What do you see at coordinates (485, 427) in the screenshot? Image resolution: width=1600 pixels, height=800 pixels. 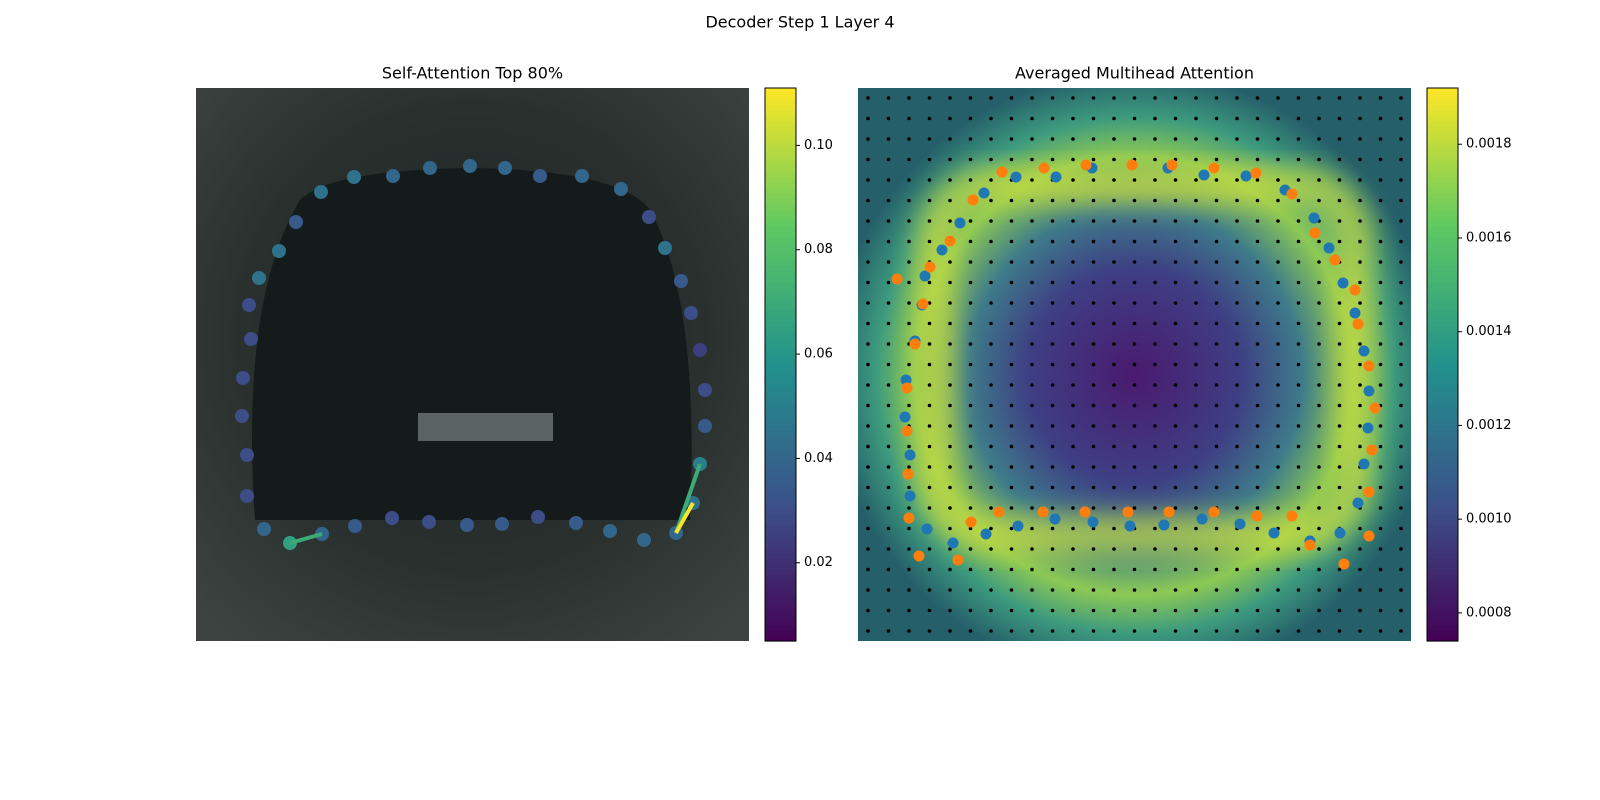 I see `plate` at bounding box center [485, 427].